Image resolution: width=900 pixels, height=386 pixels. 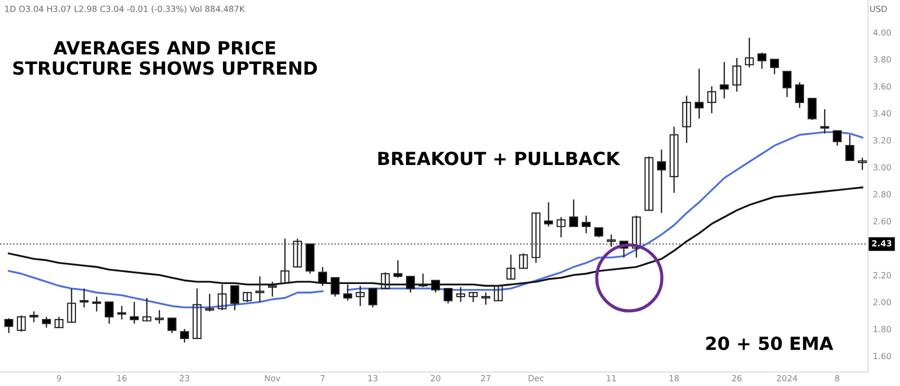 What do you see at coordinates (882, 140) in the screenshot?
I see `y-tick-label: 3.20` at bounding box center [882, 140].